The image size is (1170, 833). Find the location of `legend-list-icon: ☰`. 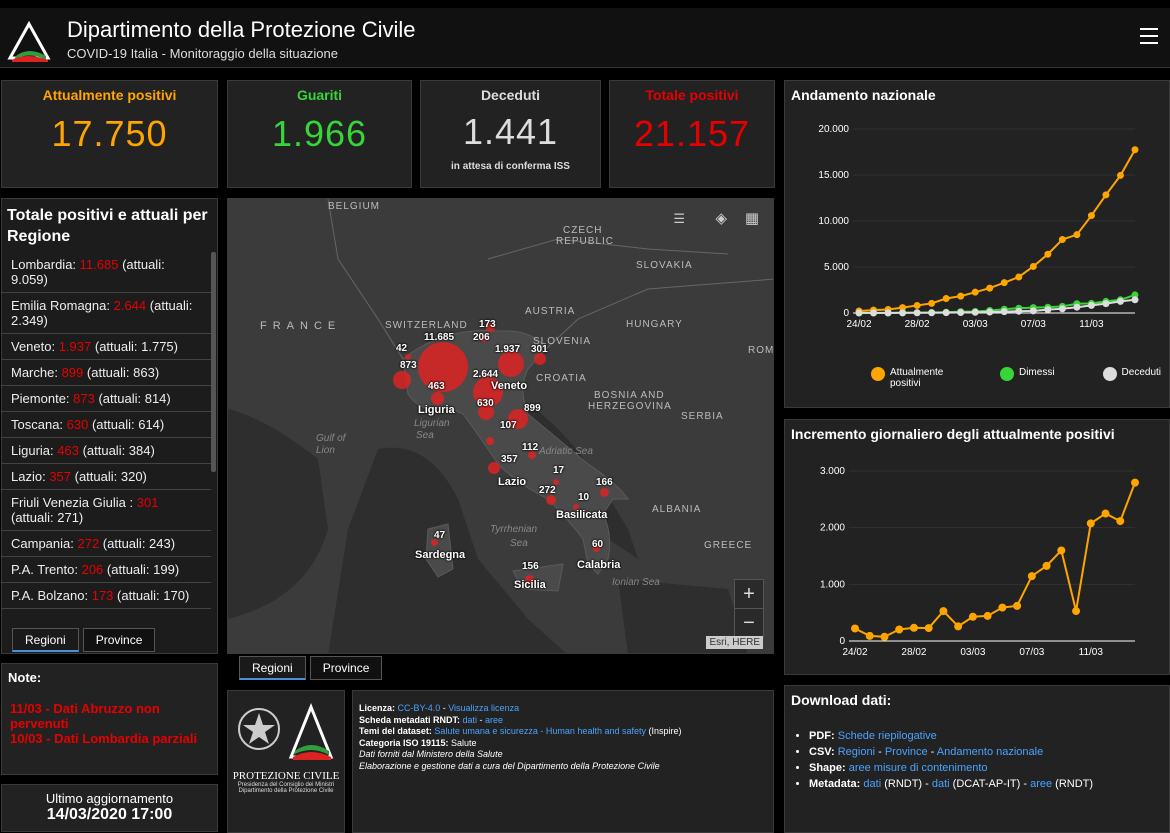

legend-list-icon: ☰ is located at coordinates (679, 218).